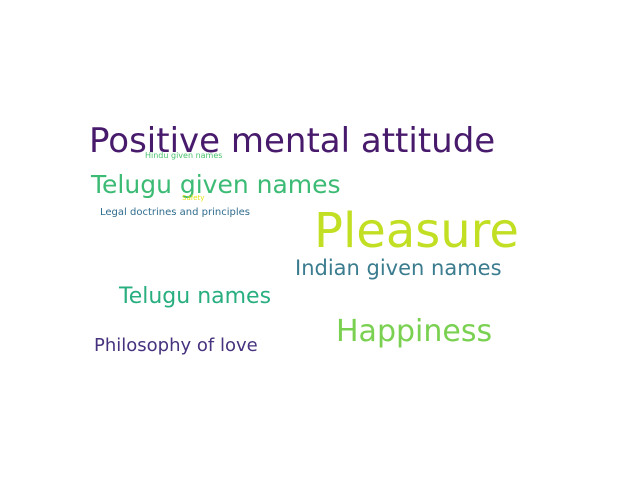 Image resolution: width=640 pixels, height=480 pixels. What do you see at coordinates (193, 198) in the screenshot?
I see `word-safety: Safety` at bounding box center [193, 198].